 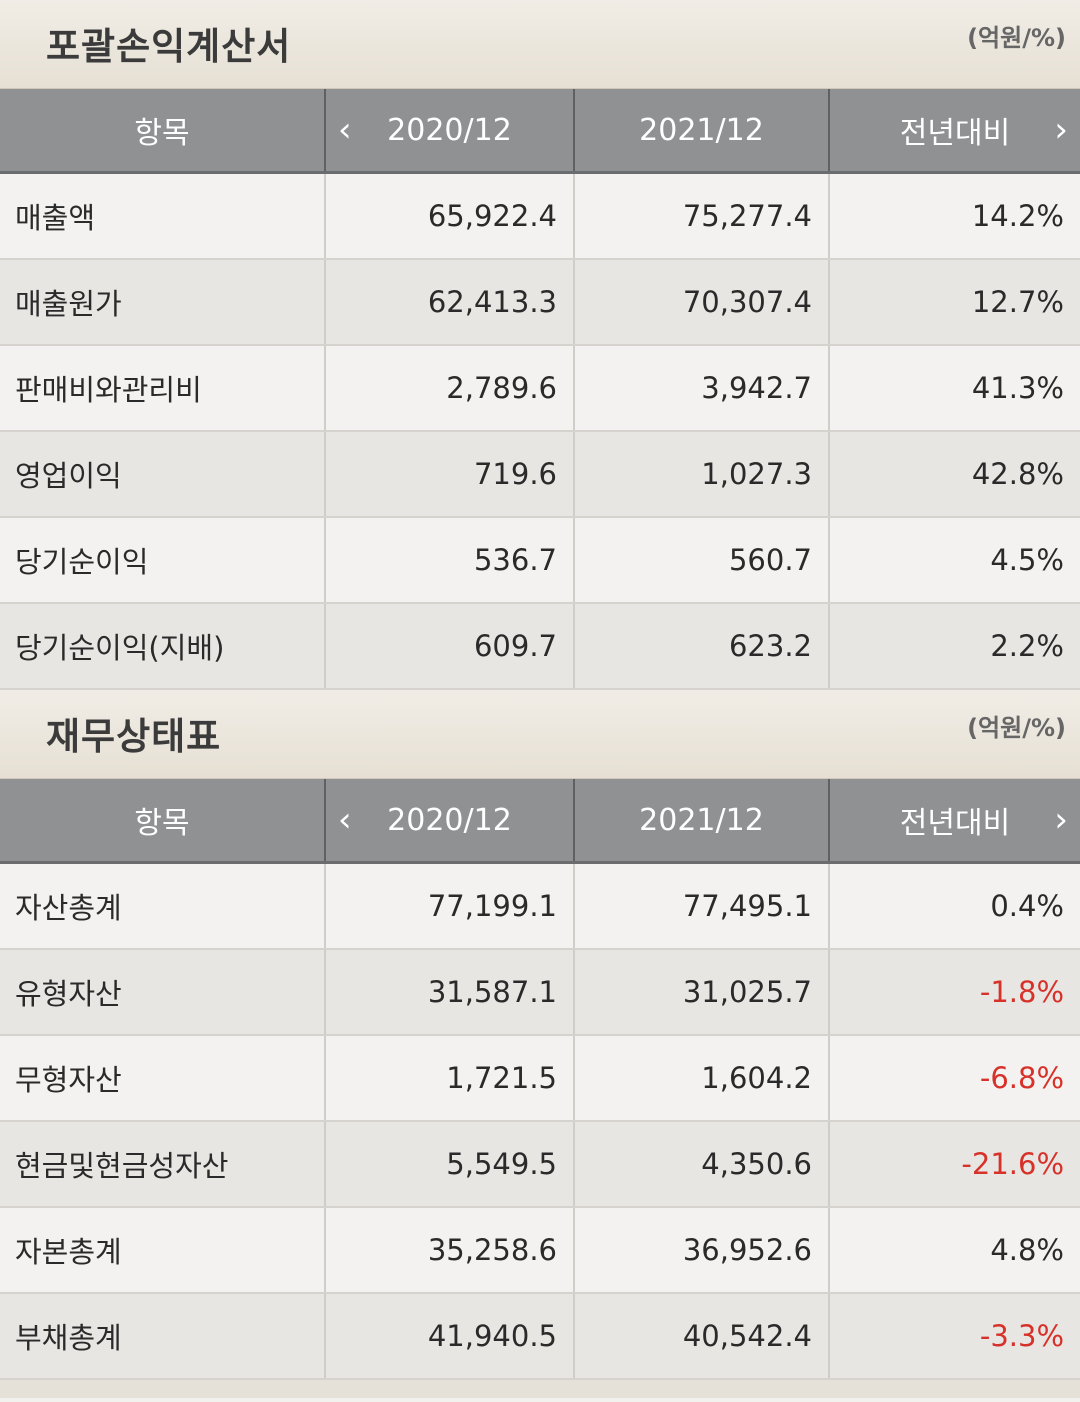 What do you see at coordinates (702, 906) in the screenshot?
I see `value-2021: 77,495.1` at bounding box center [702, 906].